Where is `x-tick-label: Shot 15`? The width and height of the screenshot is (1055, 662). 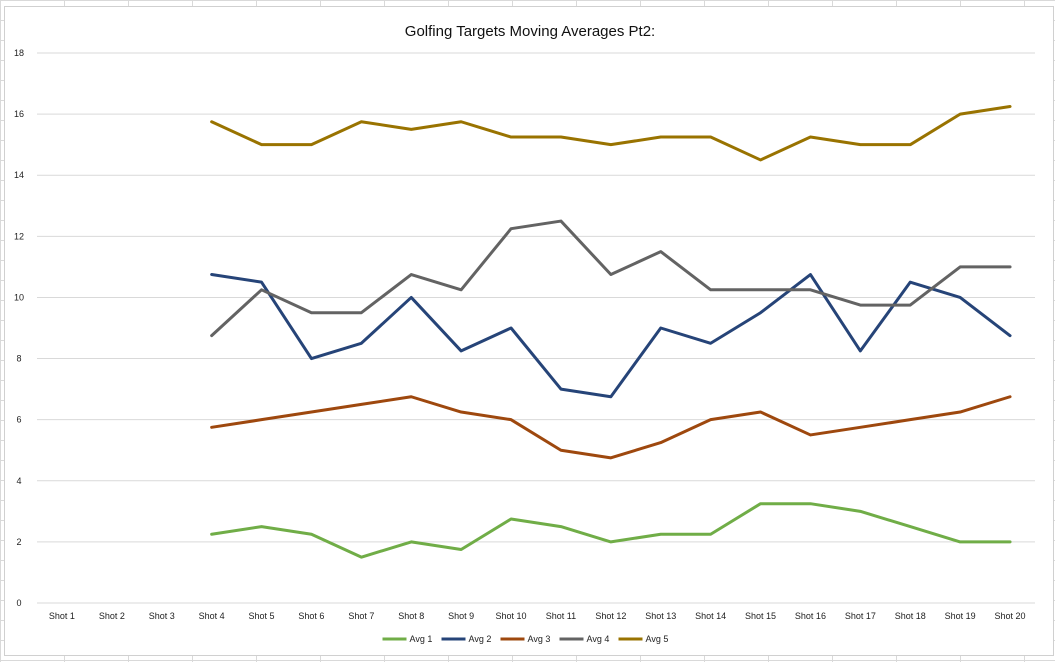 x-tick-label: Shot 15 is located at coordinates (760, 616).